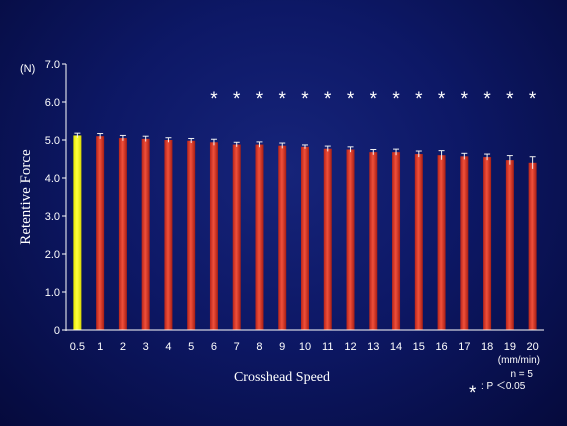 This screenshot has width=567, height=426. What do you see at coordinates (57, 331) in the screenshot?
I see `y-tick-label-0: 0` at bounding box center [57, 331].